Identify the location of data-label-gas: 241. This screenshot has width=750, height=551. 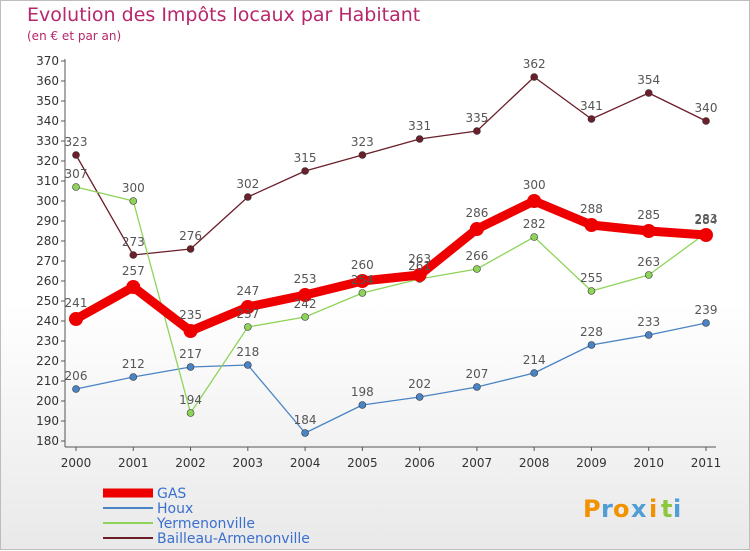
(76, 303).